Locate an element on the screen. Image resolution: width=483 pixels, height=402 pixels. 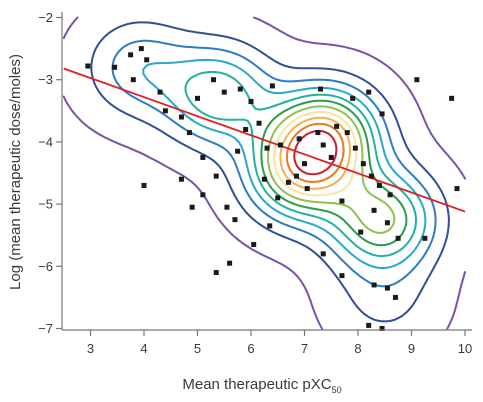
x-tick-label: 10 is located at coordinates (465, 348).